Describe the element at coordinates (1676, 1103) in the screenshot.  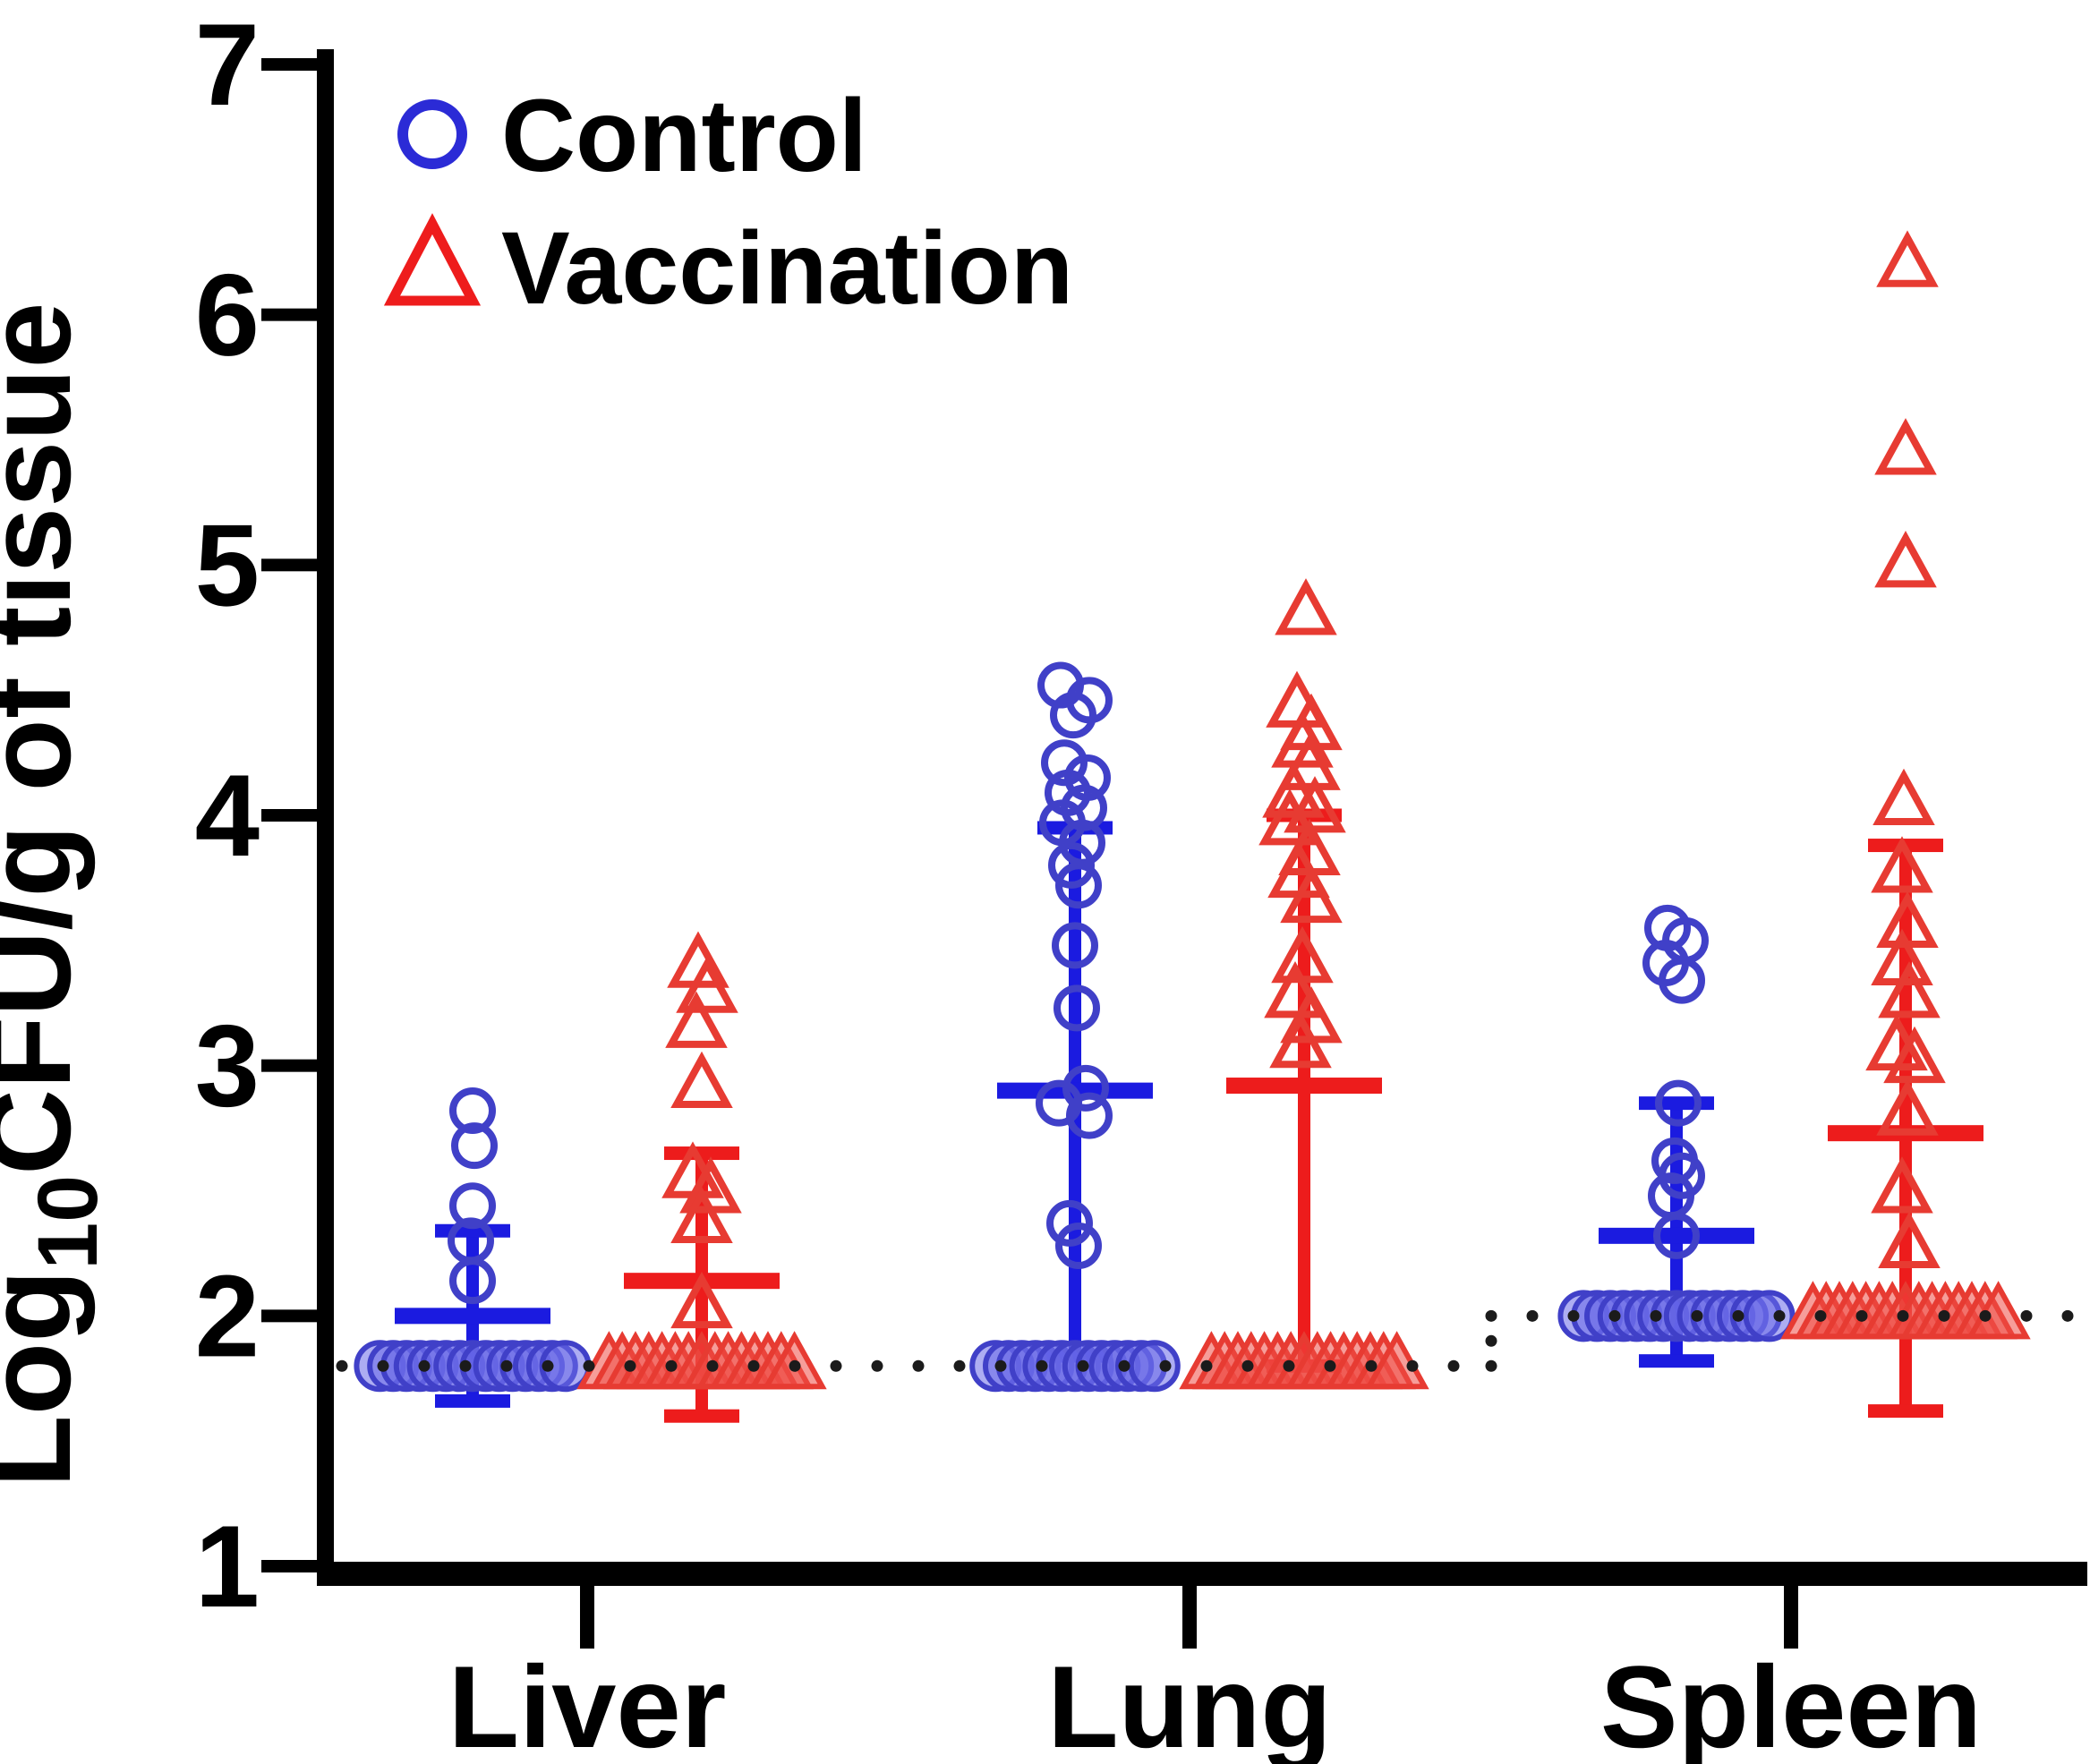
I see `error-bar-cap-upper` at that location.